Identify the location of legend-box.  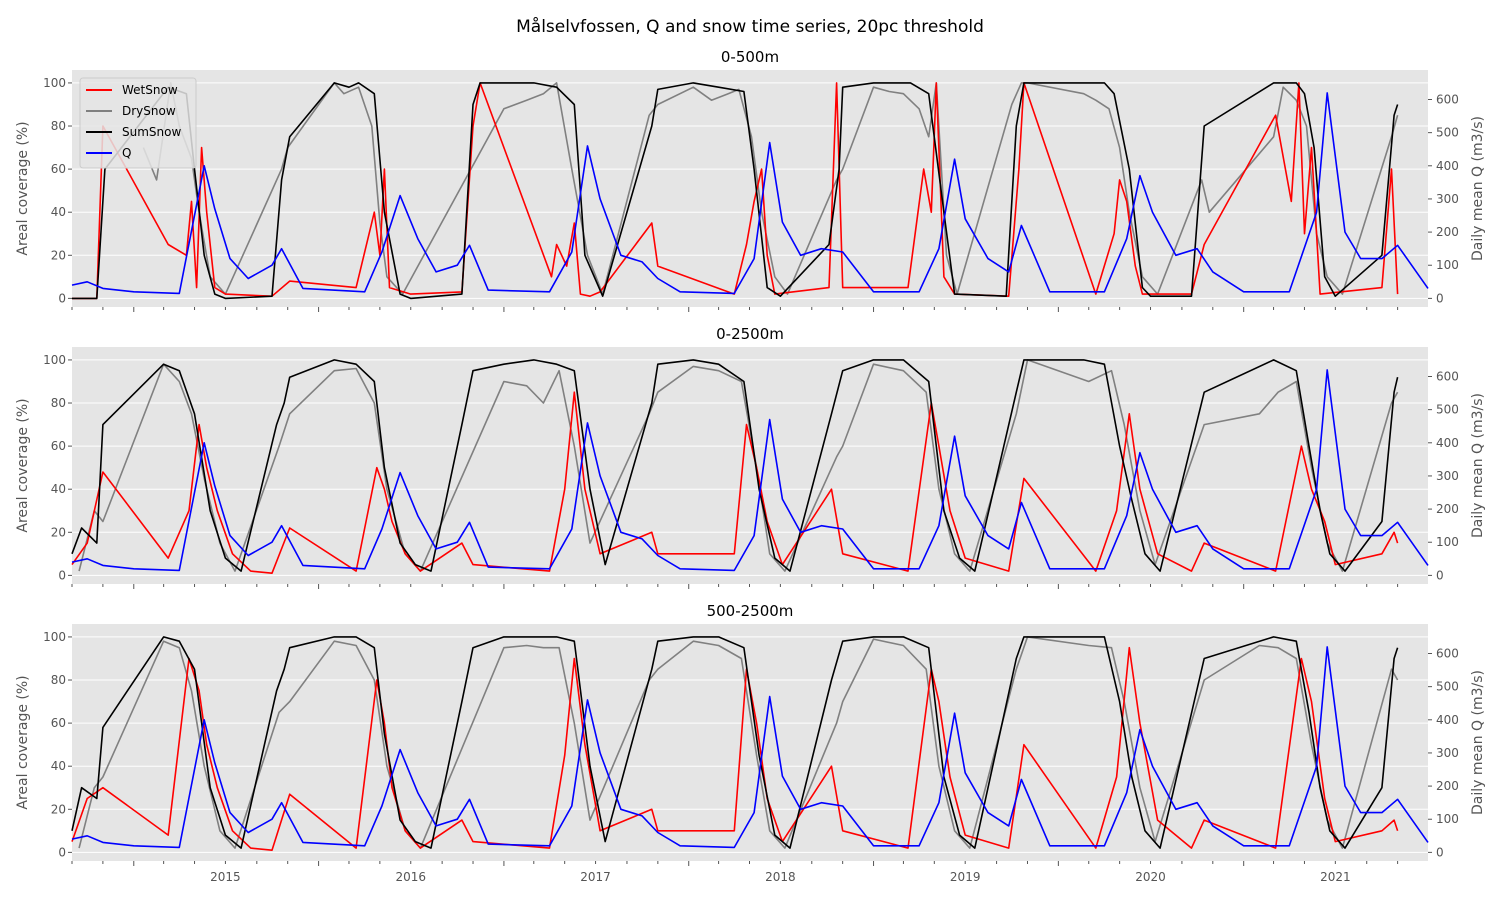
(138, 123).